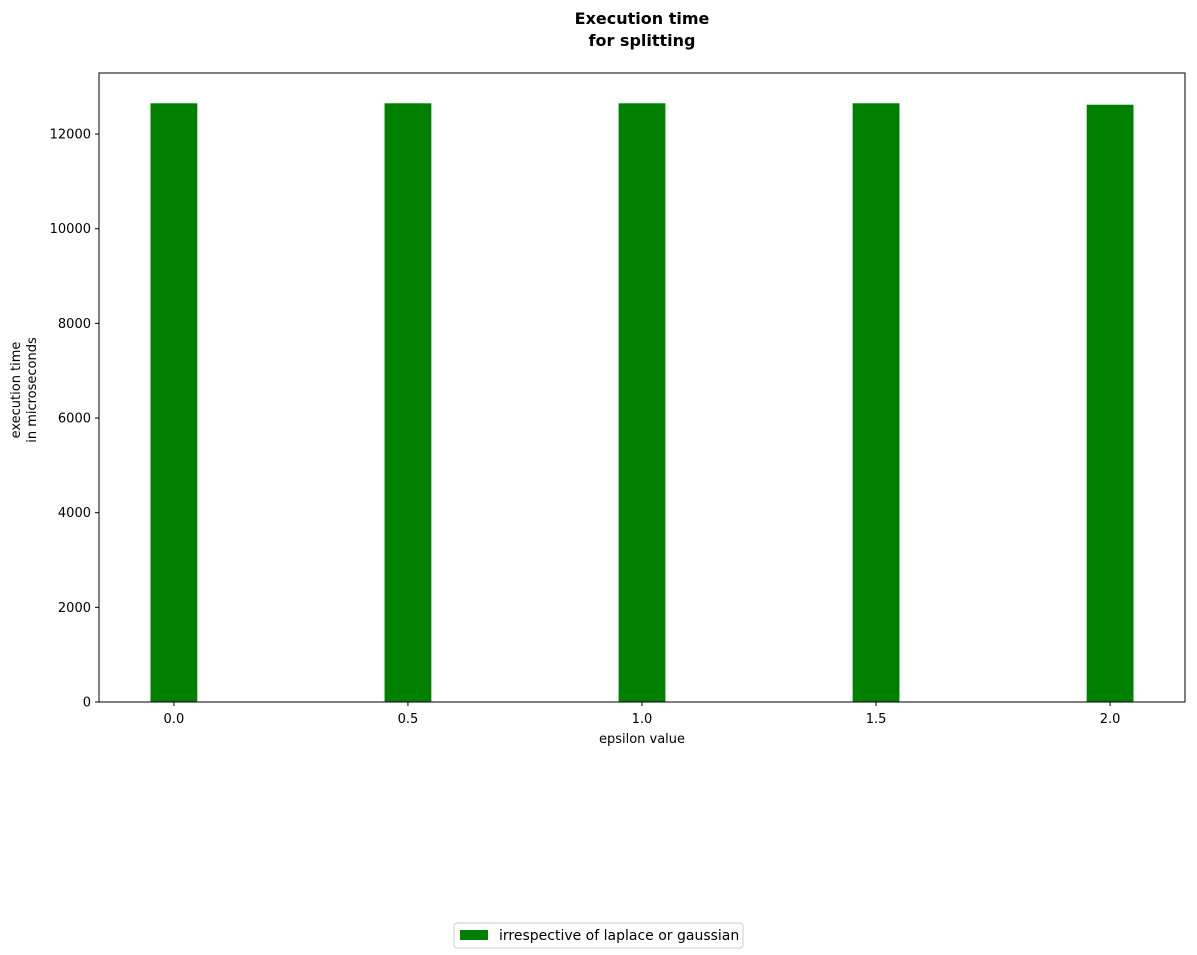 The height and width of the screenshot is (955, 1197). Describe the element at coordinates (408, 719) in the screenshot. I see `x-tick-label: 0.5` at that location.